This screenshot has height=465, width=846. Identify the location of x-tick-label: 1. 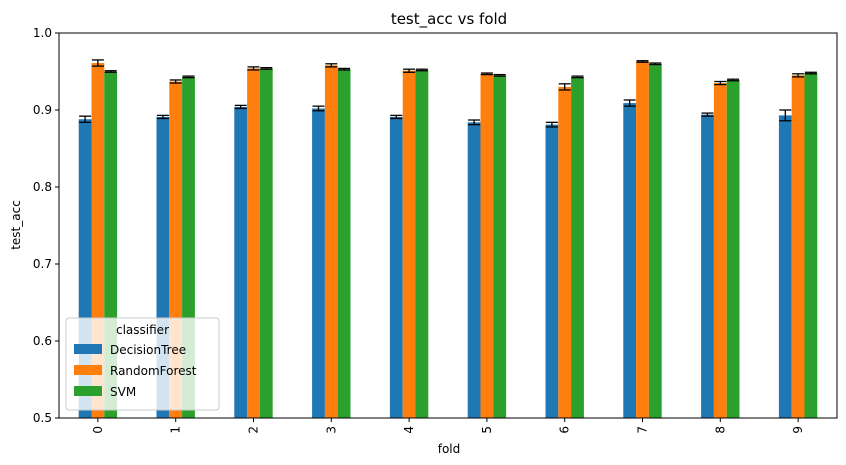
(176, 430).